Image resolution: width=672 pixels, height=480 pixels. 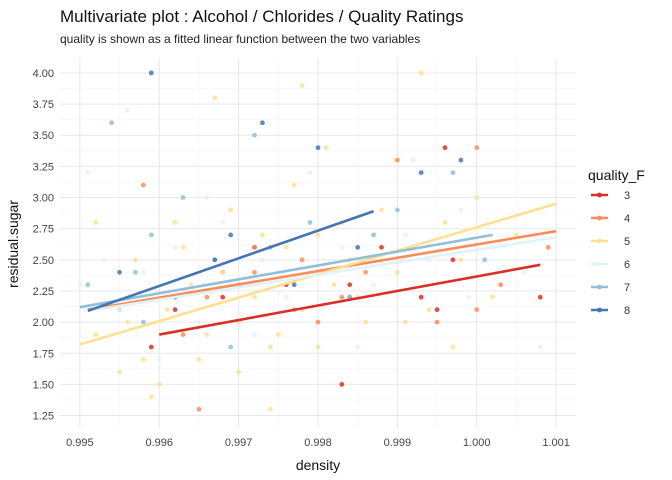 What do you see at coordinates (627, 311) in the screenshot?
I see `legend-label-8: 8` at bounding box center [627, 311].